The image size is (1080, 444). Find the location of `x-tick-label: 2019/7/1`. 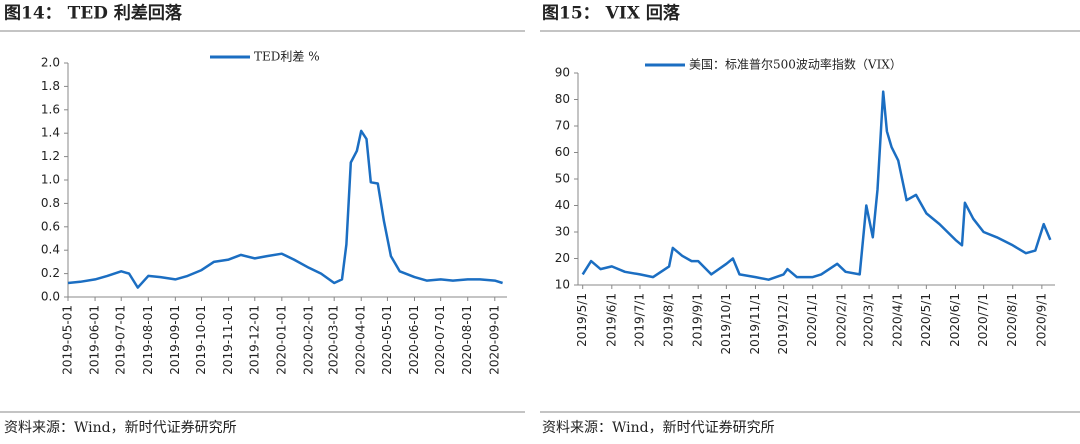

x-tick-label: 2019/7/1 is located at coordinates (639, 320).